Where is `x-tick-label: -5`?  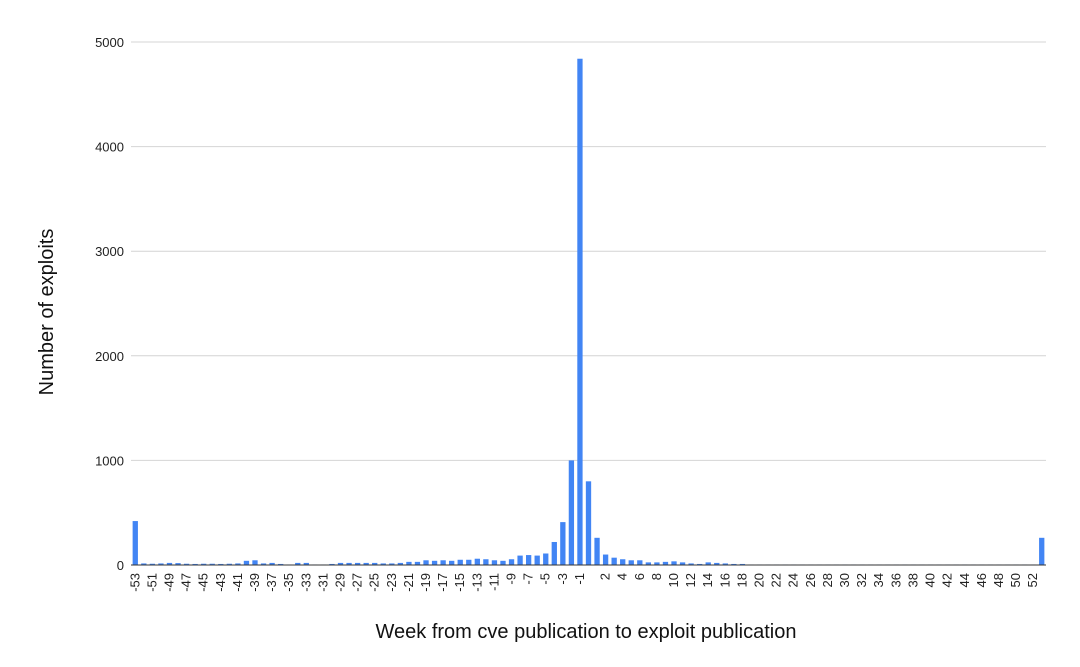
x-tick-label: -5 is located at coordinates (545, 579).